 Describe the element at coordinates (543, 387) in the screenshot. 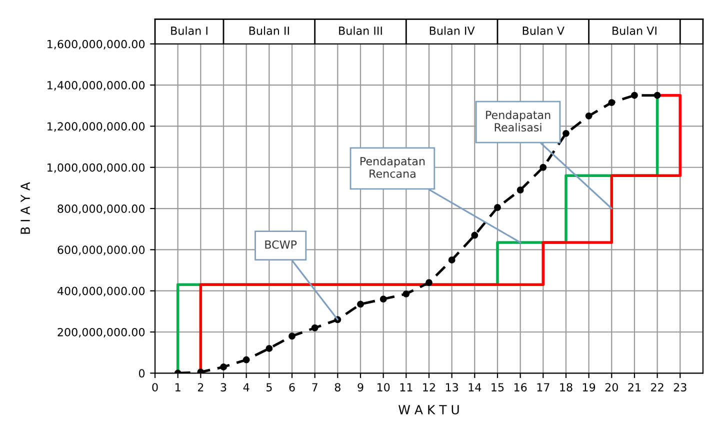

I see `x-tick-label: 17` at that location.